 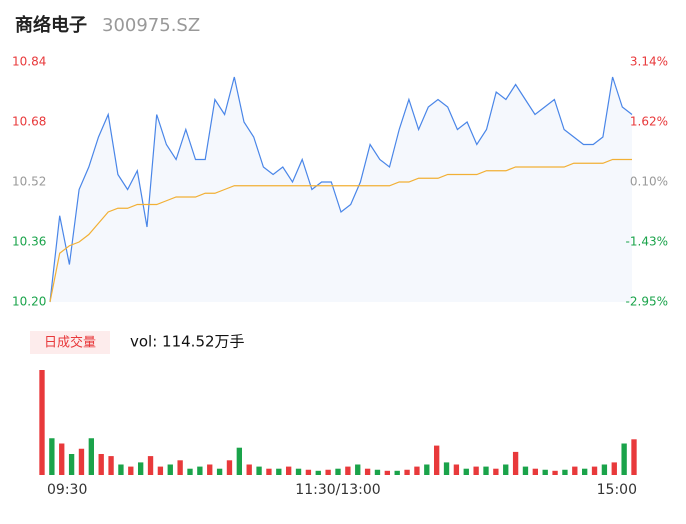 I want to click on chart-title: 商络电子, so click(x=51, y=25).